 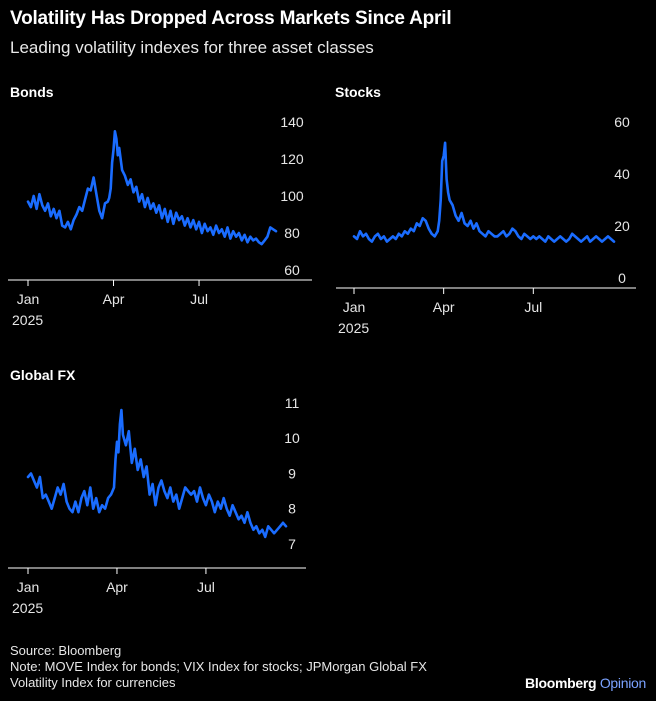 I want to click on brand-logo: Bloomberg Opinion, so click(x=585, y=683).